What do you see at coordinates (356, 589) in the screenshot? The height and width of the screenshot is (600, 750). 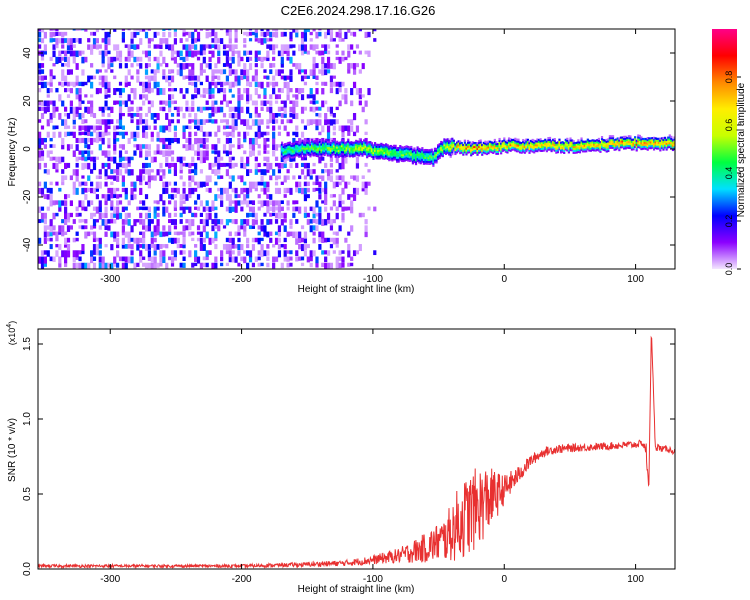 I see `snr-x-axis-label: Height of straight line (km)` at bounding box center [356, 589].